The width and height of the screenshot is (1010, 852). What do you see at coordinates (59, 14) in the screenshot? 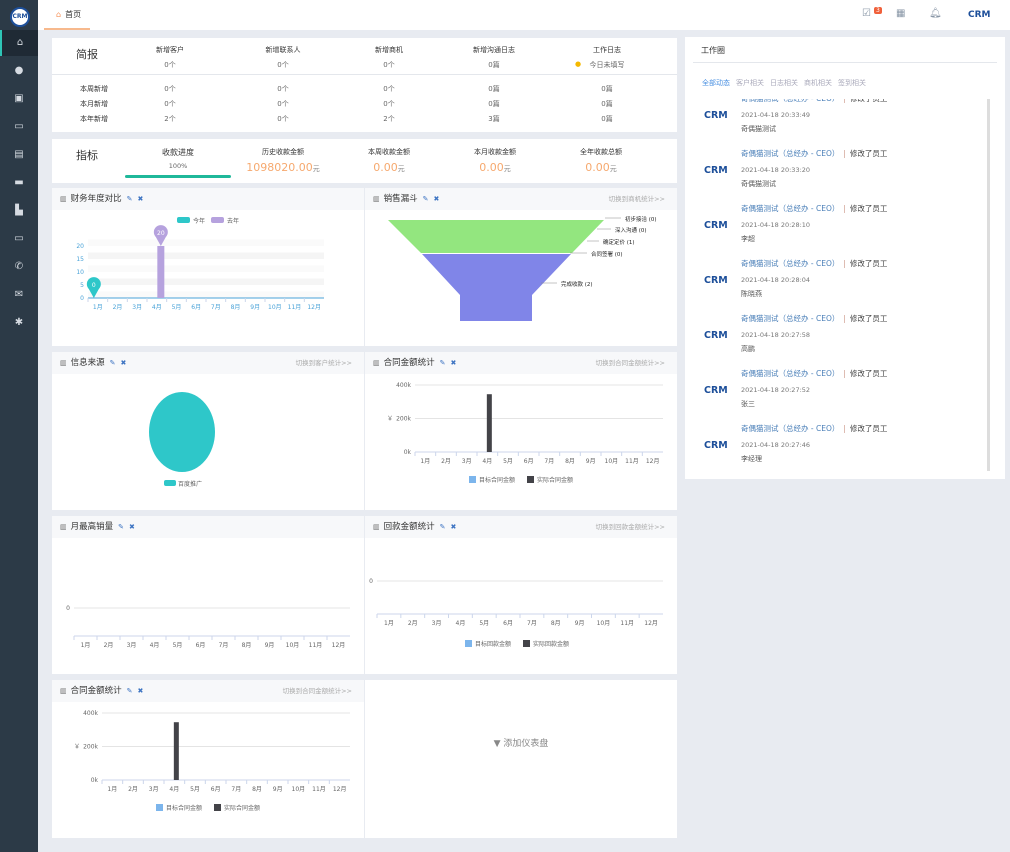
I see `home-icon: ⌂` at bounding box center [59, 14].